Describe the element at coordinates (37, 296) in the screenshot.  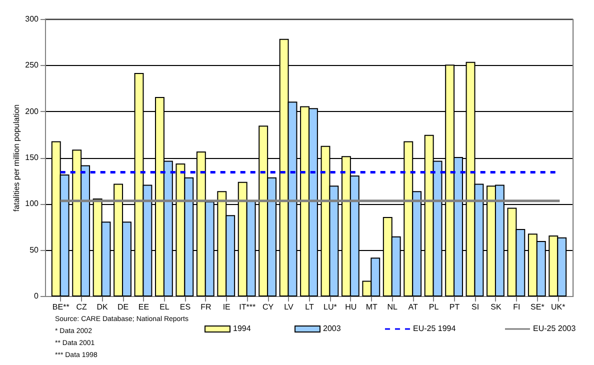
I see `y-tick-label: 0` at that location.